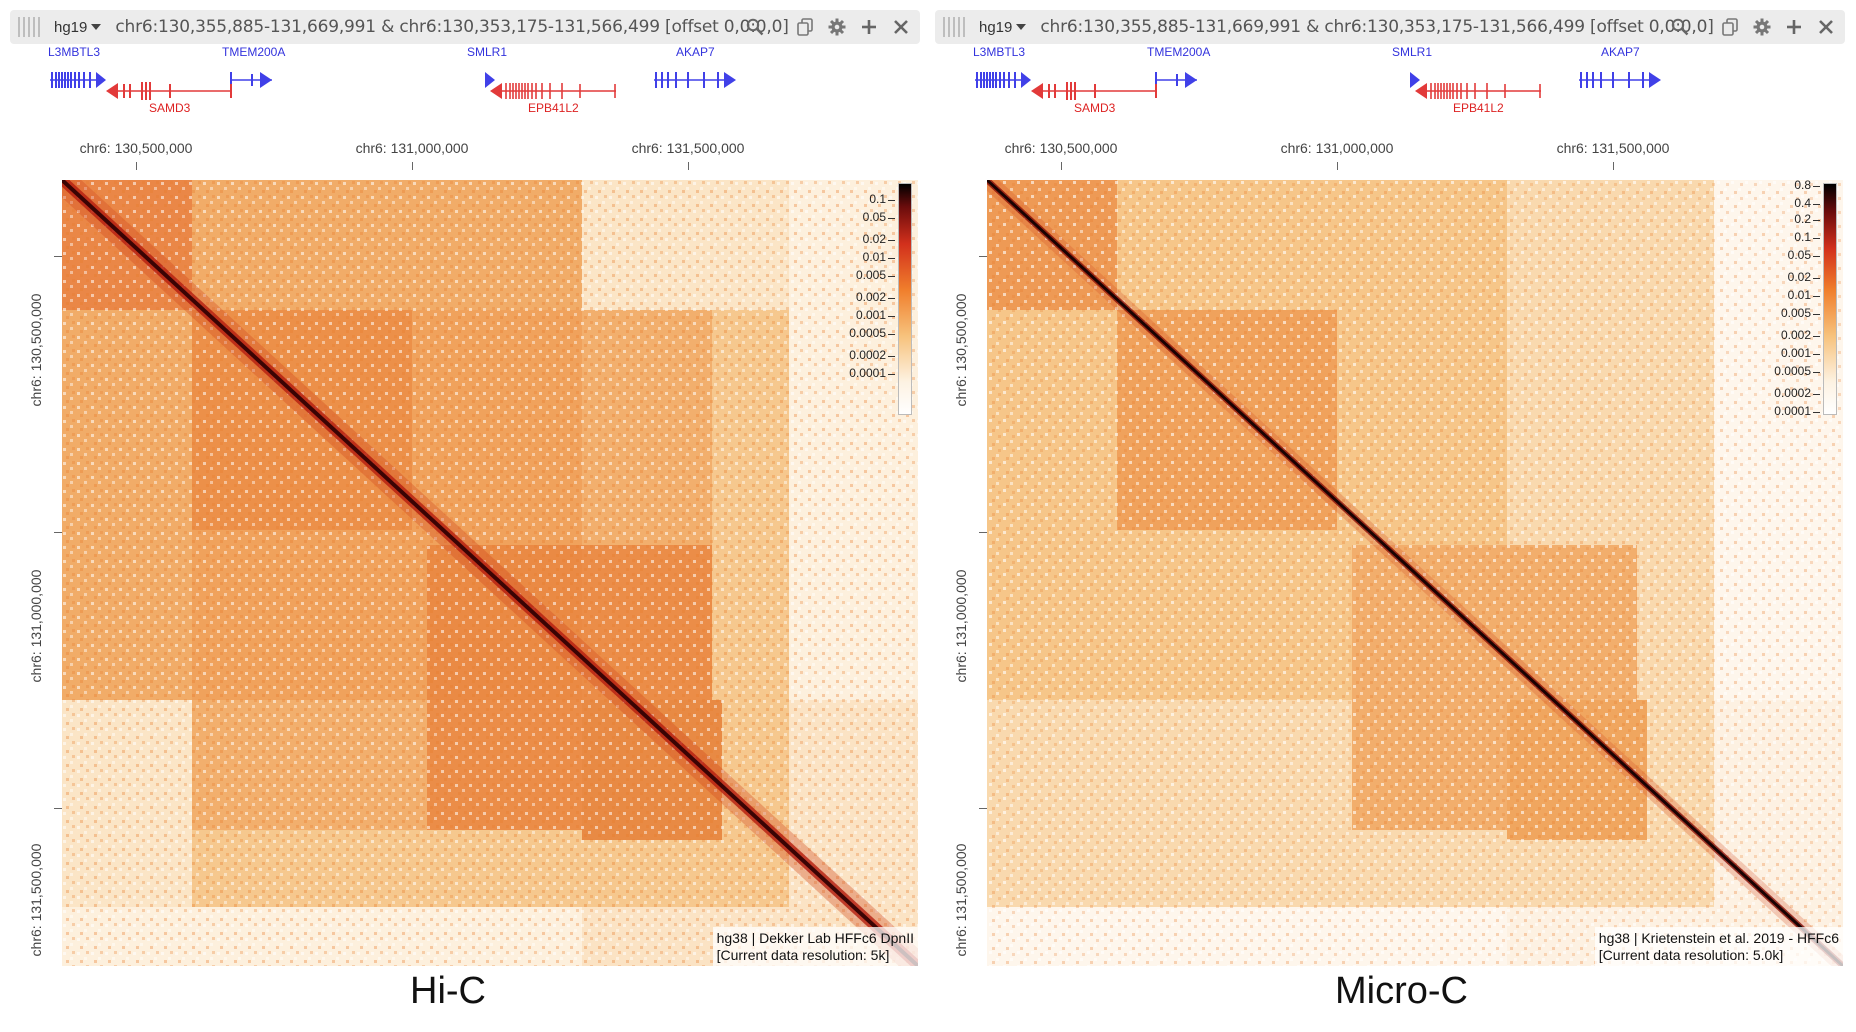 The width and height of the screenshot is (1856, 1032). I want to click on data-resolution: [Current data resolution: 5.0k], so click(1691, 955).